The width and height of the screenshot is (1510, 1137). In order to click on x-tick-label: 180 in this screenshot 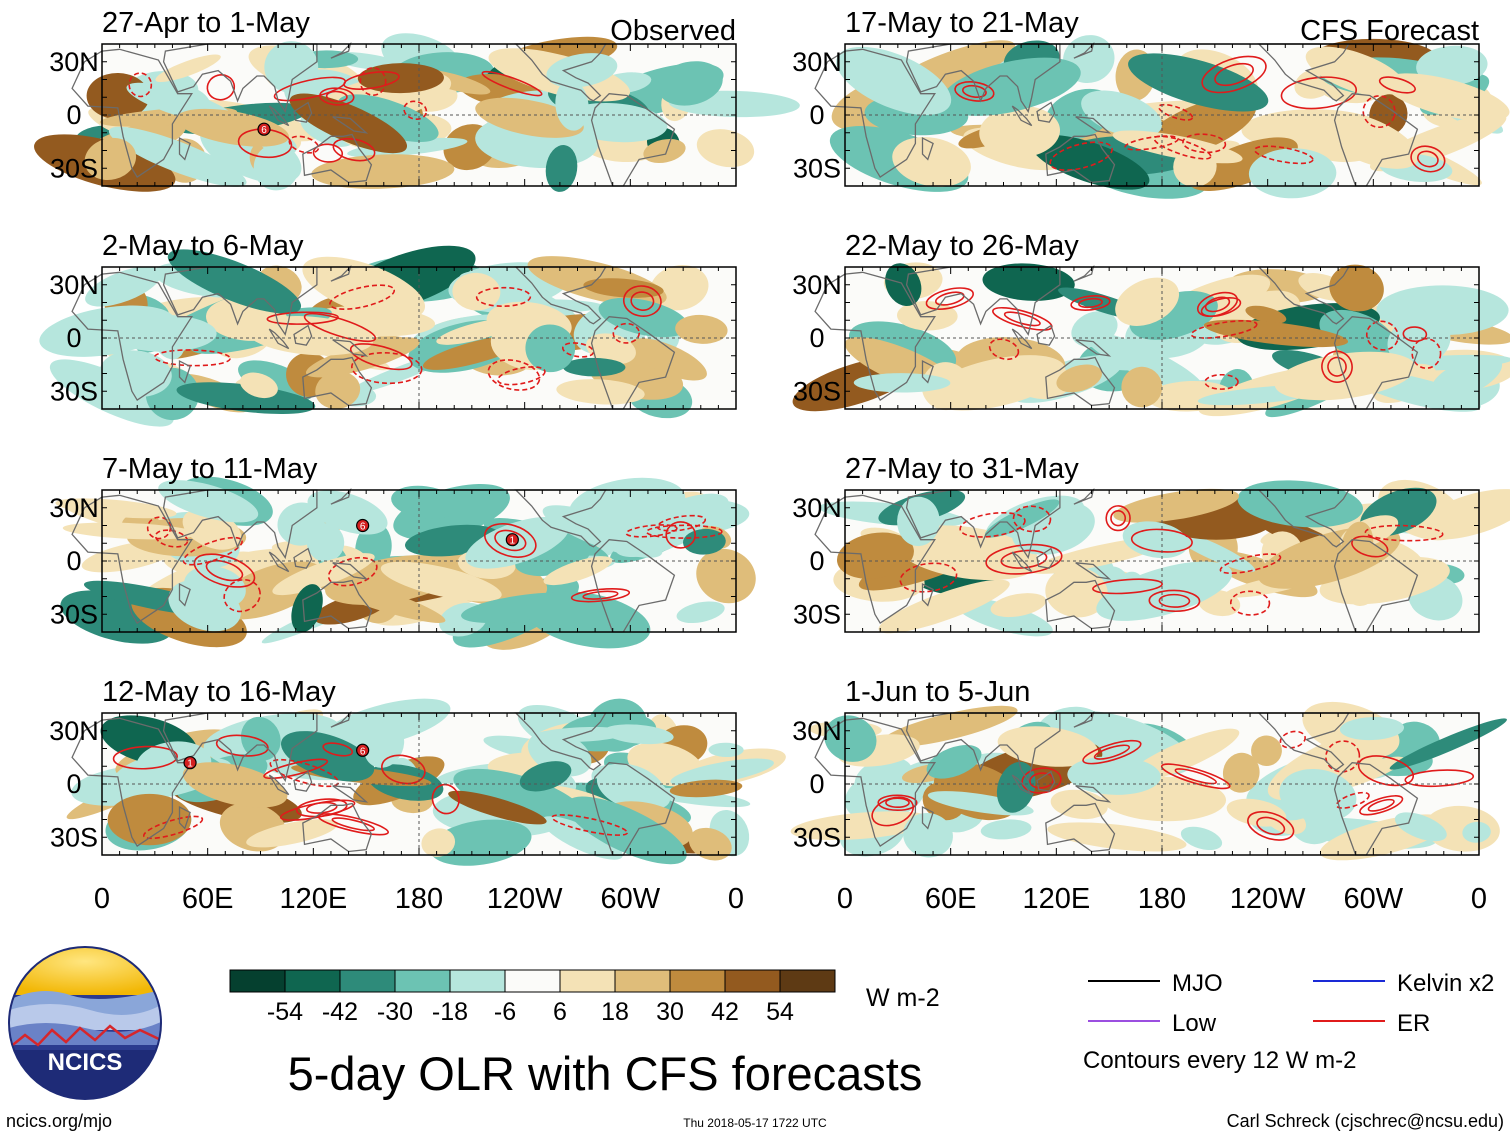, I will do `click(419, 899)`.